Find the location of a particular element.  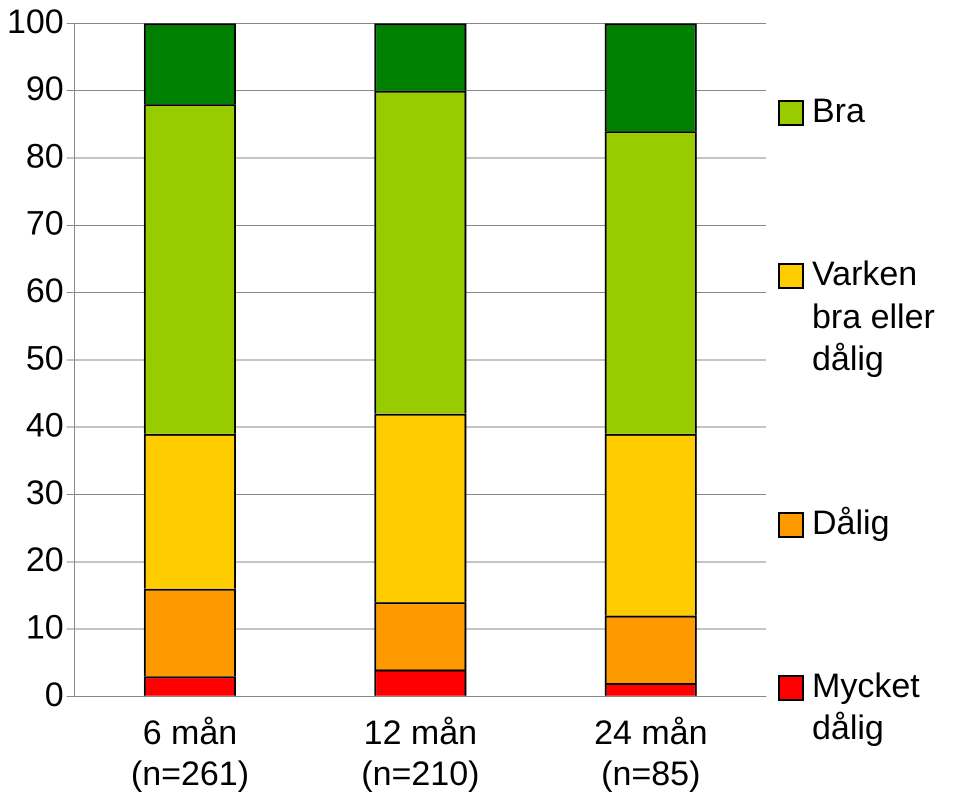

x-tick-label: 12 mån (n=210) is located at coordinates (420, 753).